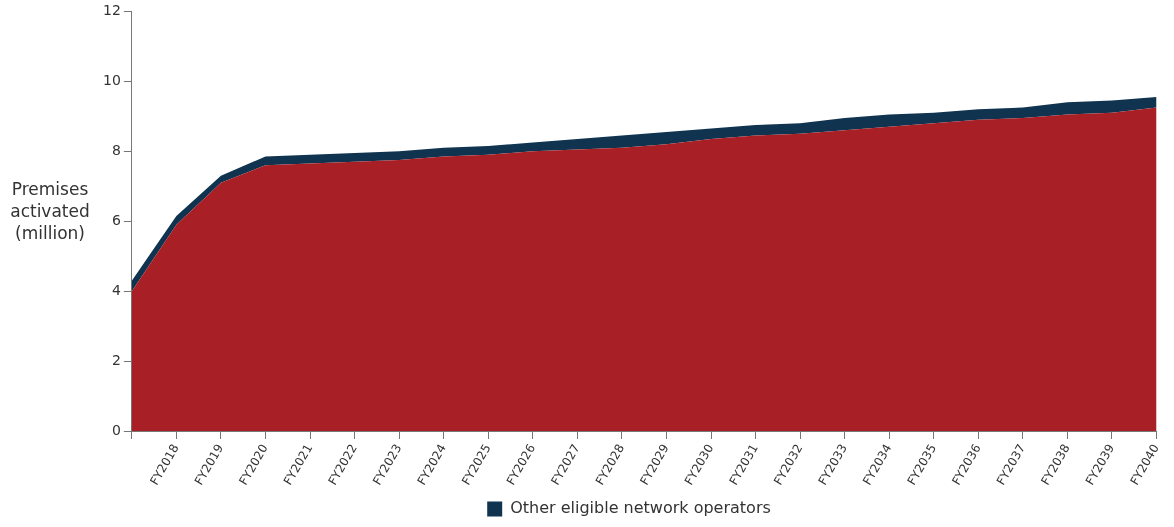 The image size is (1174, 527). I want to click on y-axis-title: Premises activated (million), so click(50, 211).